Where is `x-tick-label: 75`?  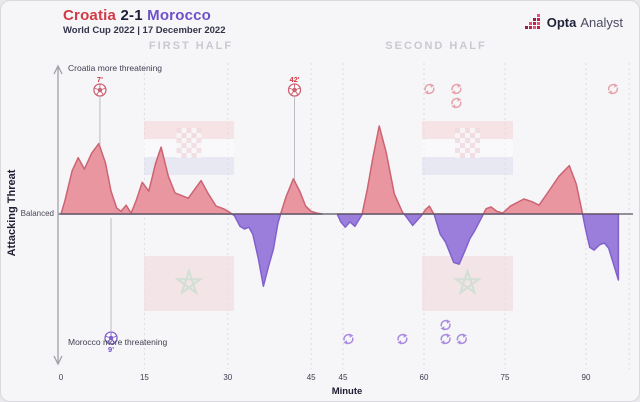
x-tick-label: 75 is located at coordinates (505, 377).